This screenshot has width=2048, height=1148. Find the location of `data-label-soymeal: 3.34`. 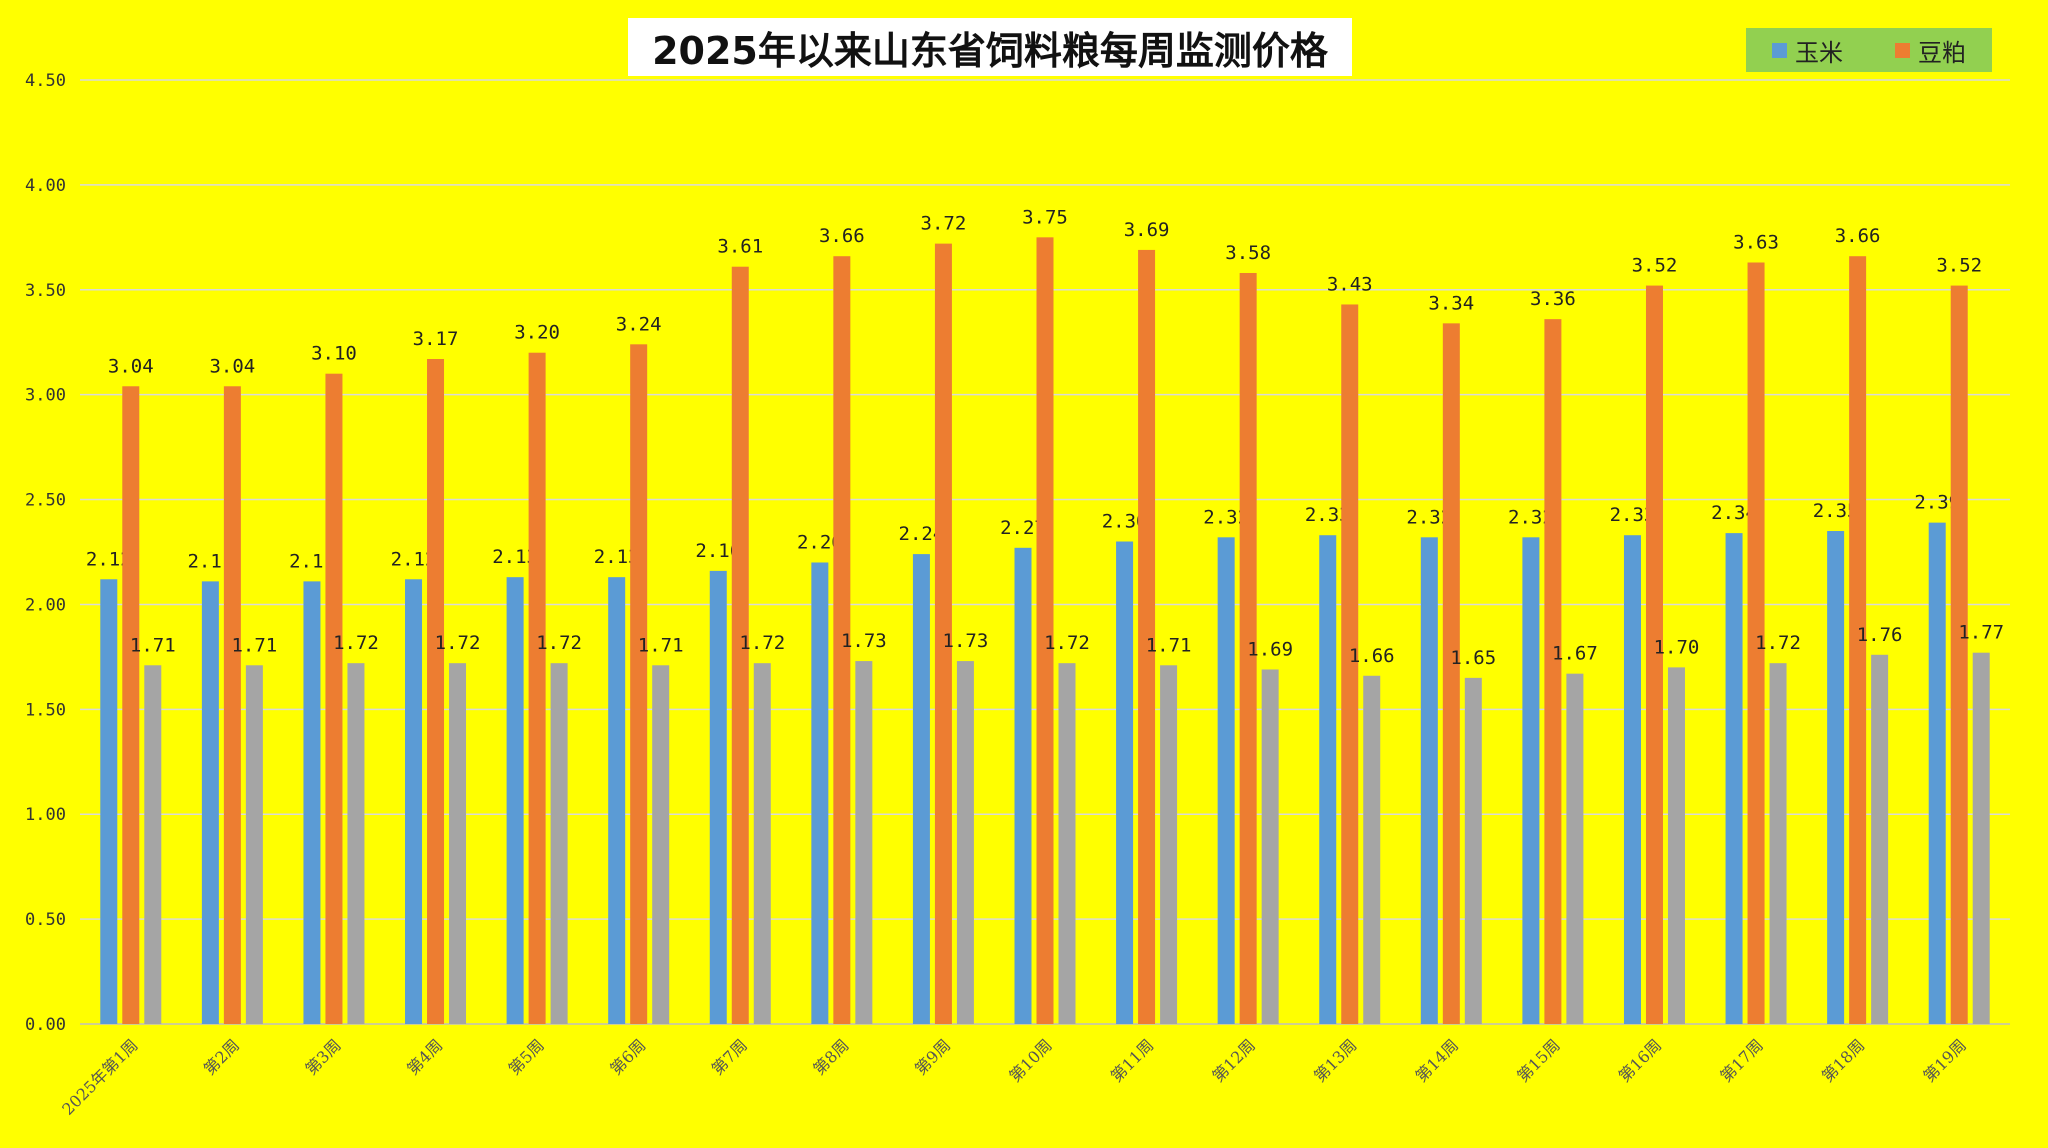

data-label-soymeal: 3.34 is located at coordinates (1451, 303).